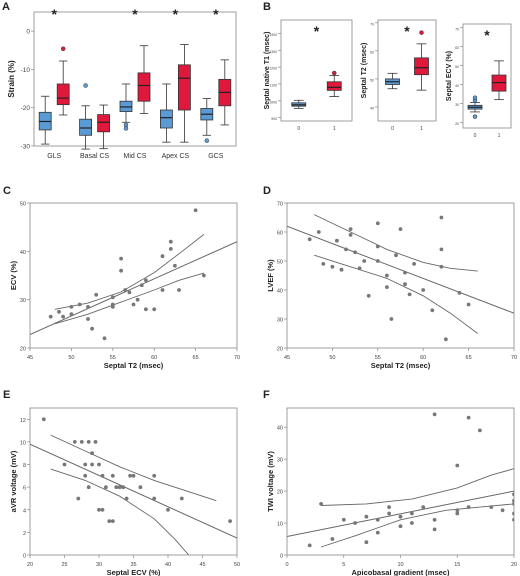 This screenshot has width=520, height=576. I want to click on panel-b-y-tick-label: 60, so click(372, 52).